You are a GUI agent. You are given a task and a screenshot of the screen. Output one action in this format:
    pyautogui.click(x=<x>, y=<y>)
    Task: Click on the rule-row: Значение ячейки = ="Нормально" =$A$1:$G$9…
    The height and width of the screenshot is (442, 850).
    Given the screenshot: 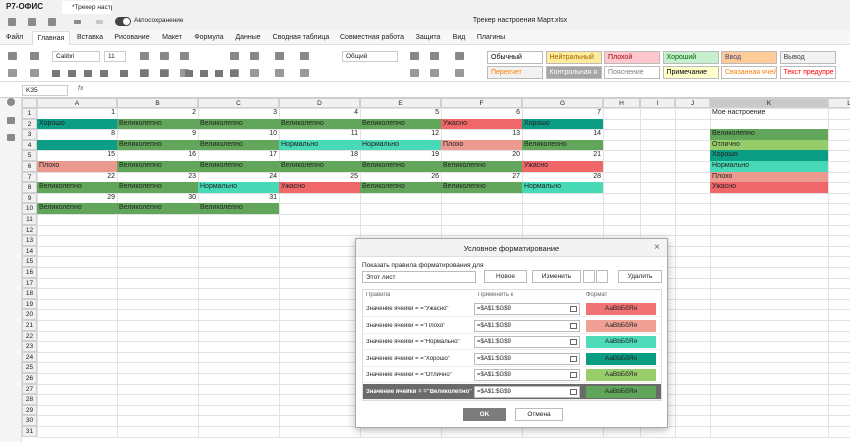 What is the action you would take?
    pyautogui.click(x=512, y=342)
    